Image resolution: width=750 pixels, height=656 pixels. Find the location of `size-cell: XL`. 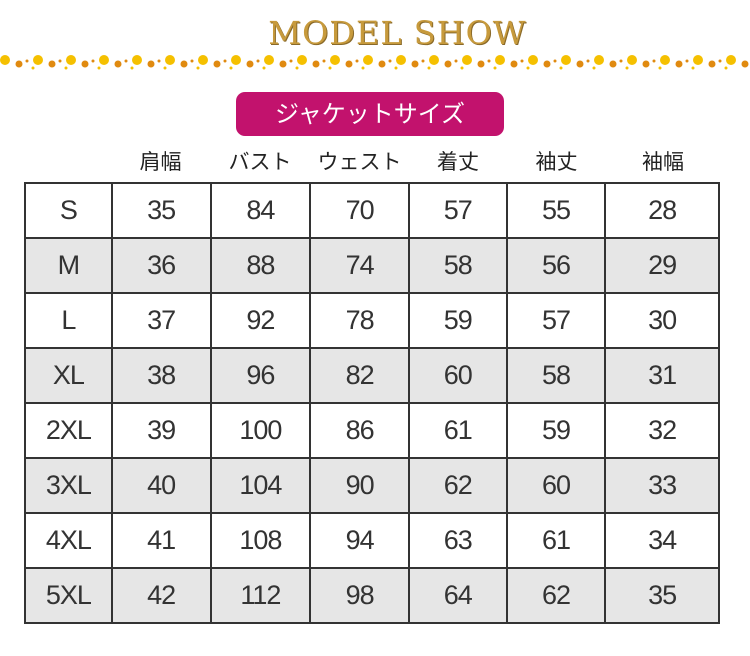

size-cell: XL is located at coordinates (68, 375).